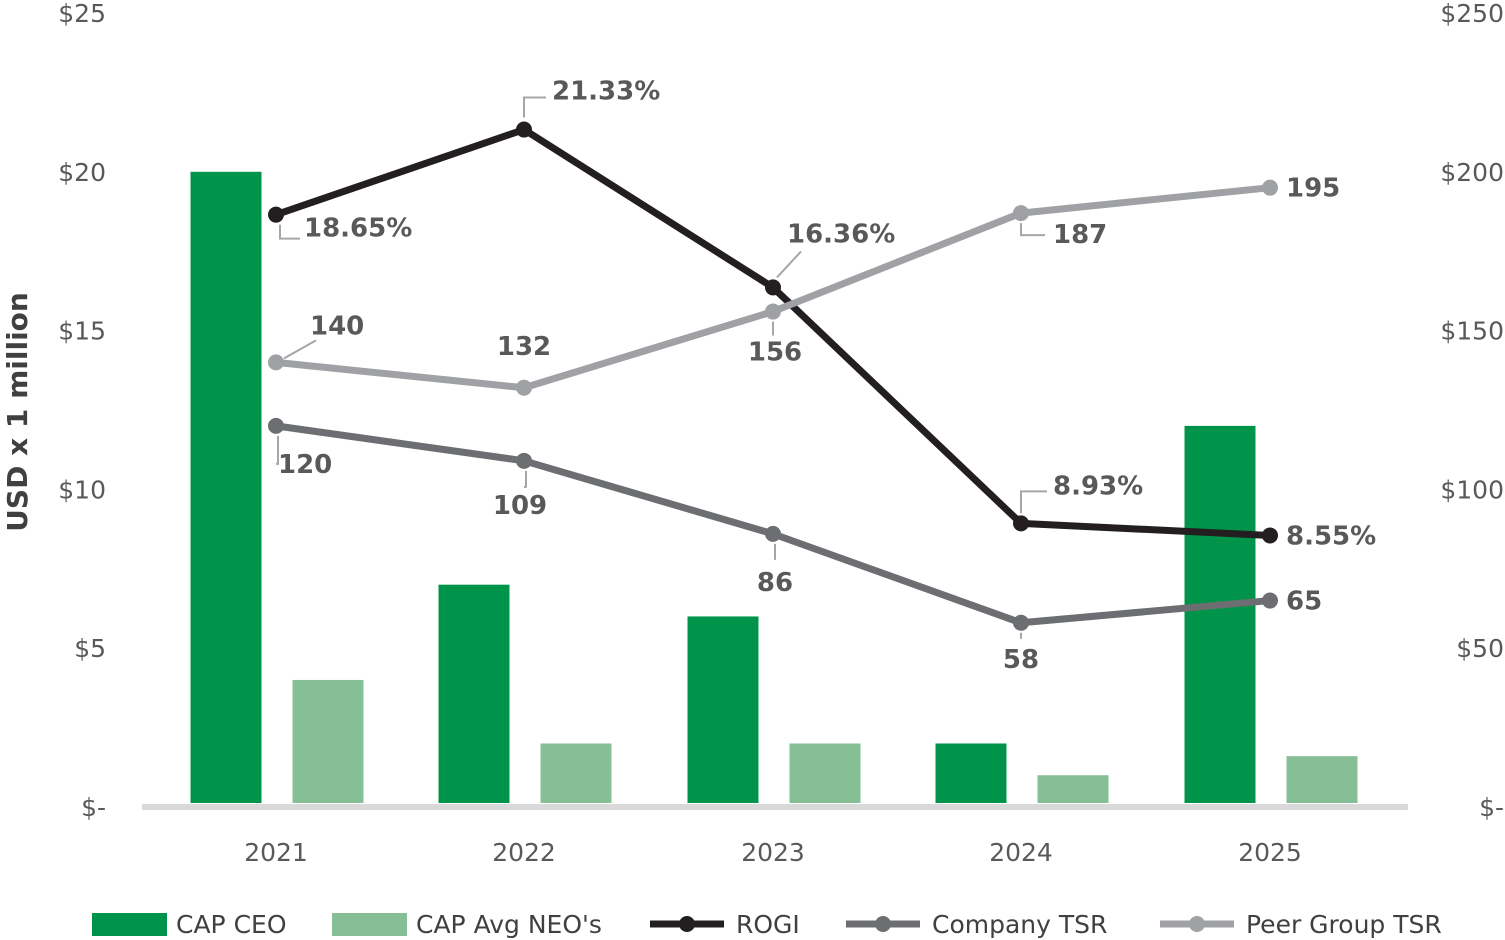  What do you see at coordinates (524, 129) in the screenshot?
I see `marker-rogi-2022` at bounding box center [524, 129].